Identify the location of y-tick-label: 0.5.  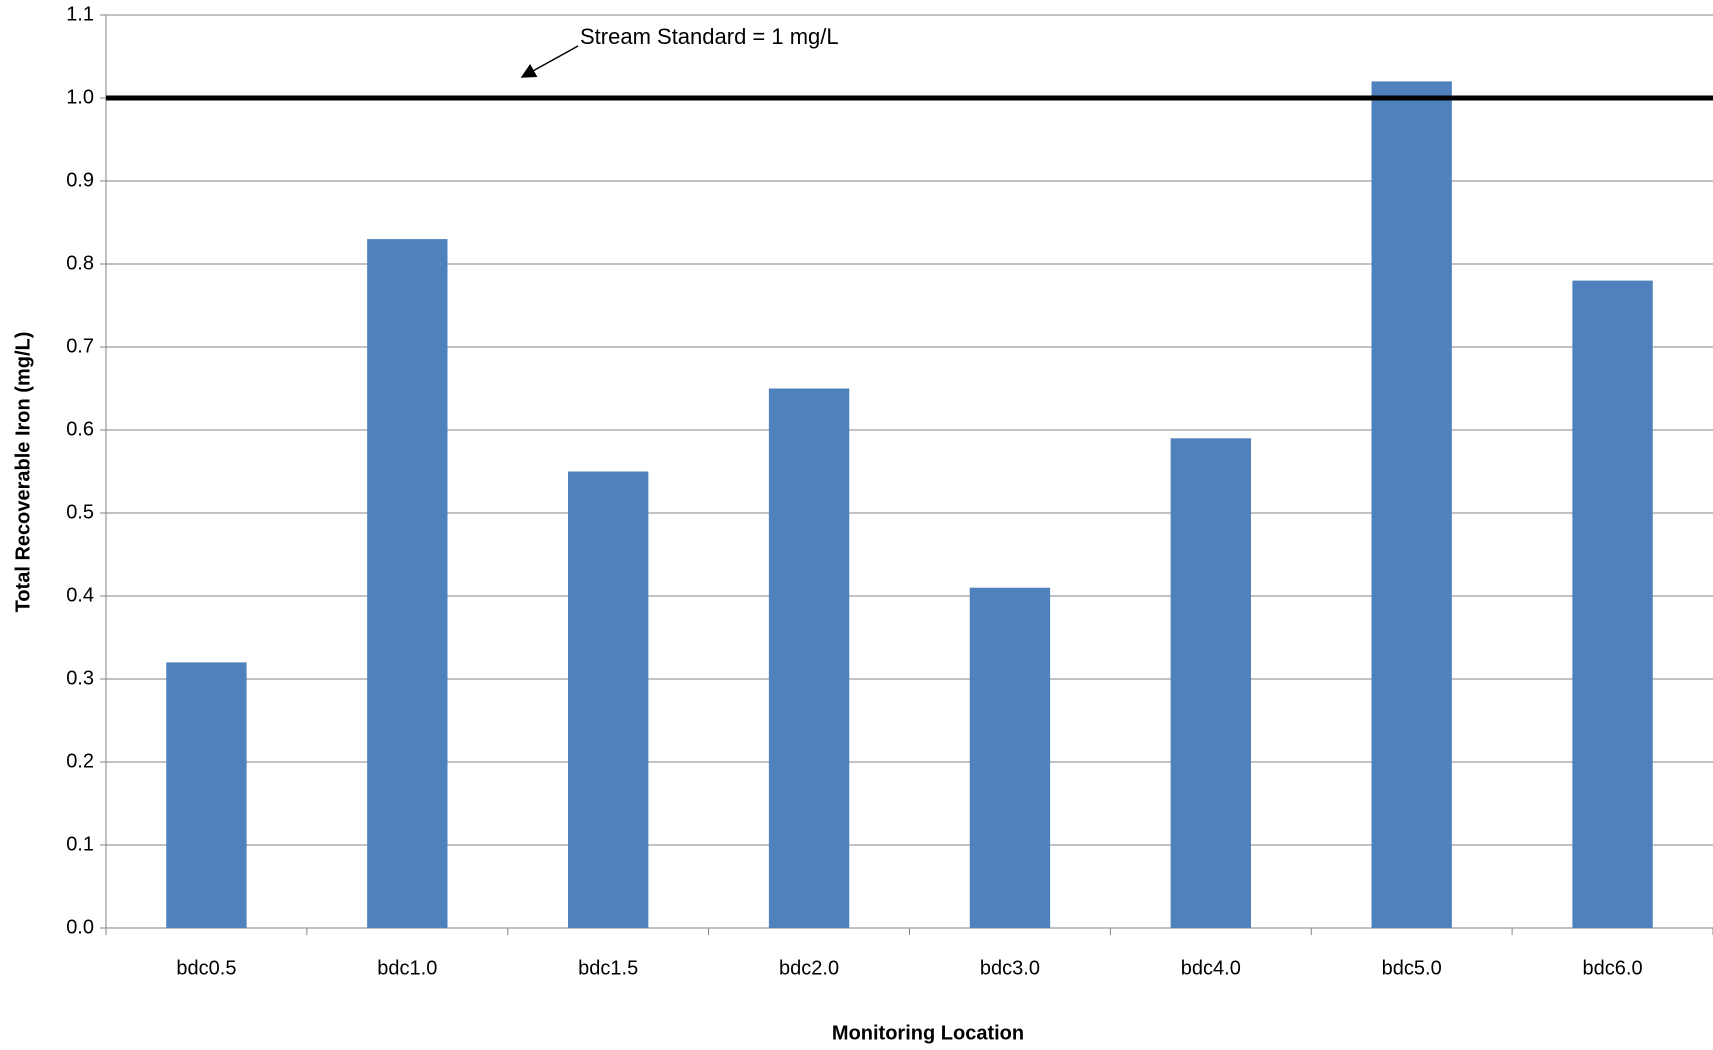
(80, 512).